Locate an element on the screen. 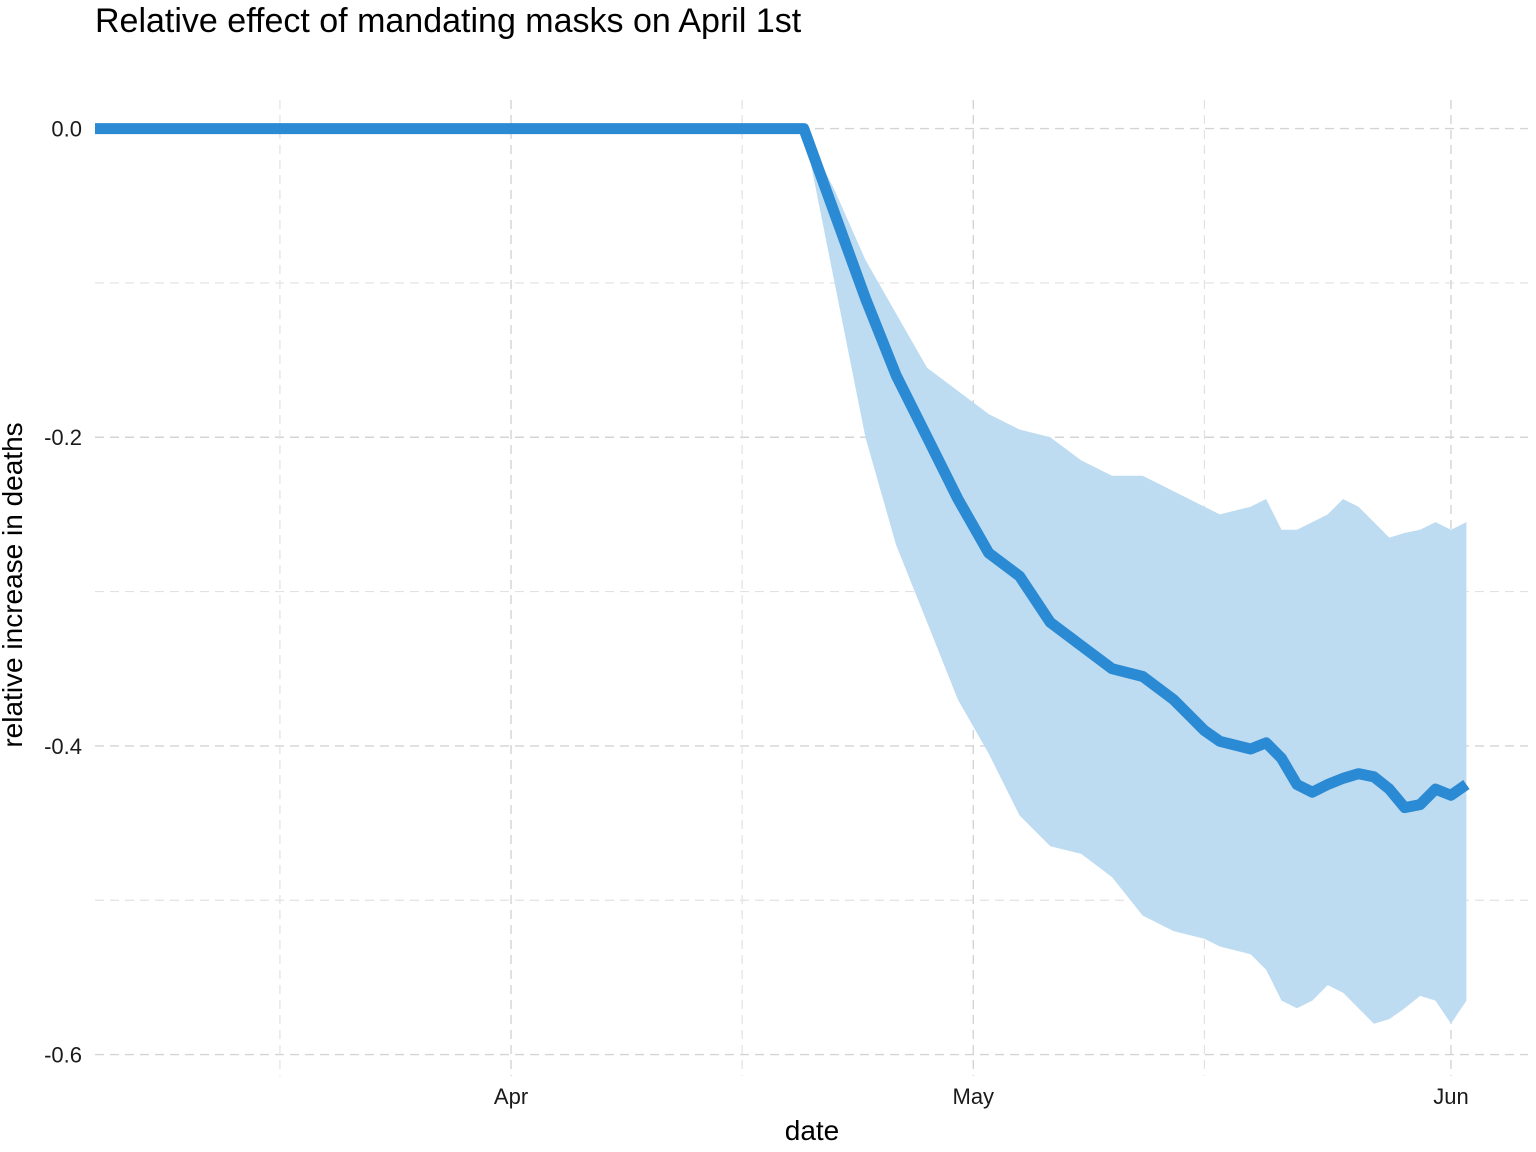  x-tick-label: May is located at coordinates (974, 1096).